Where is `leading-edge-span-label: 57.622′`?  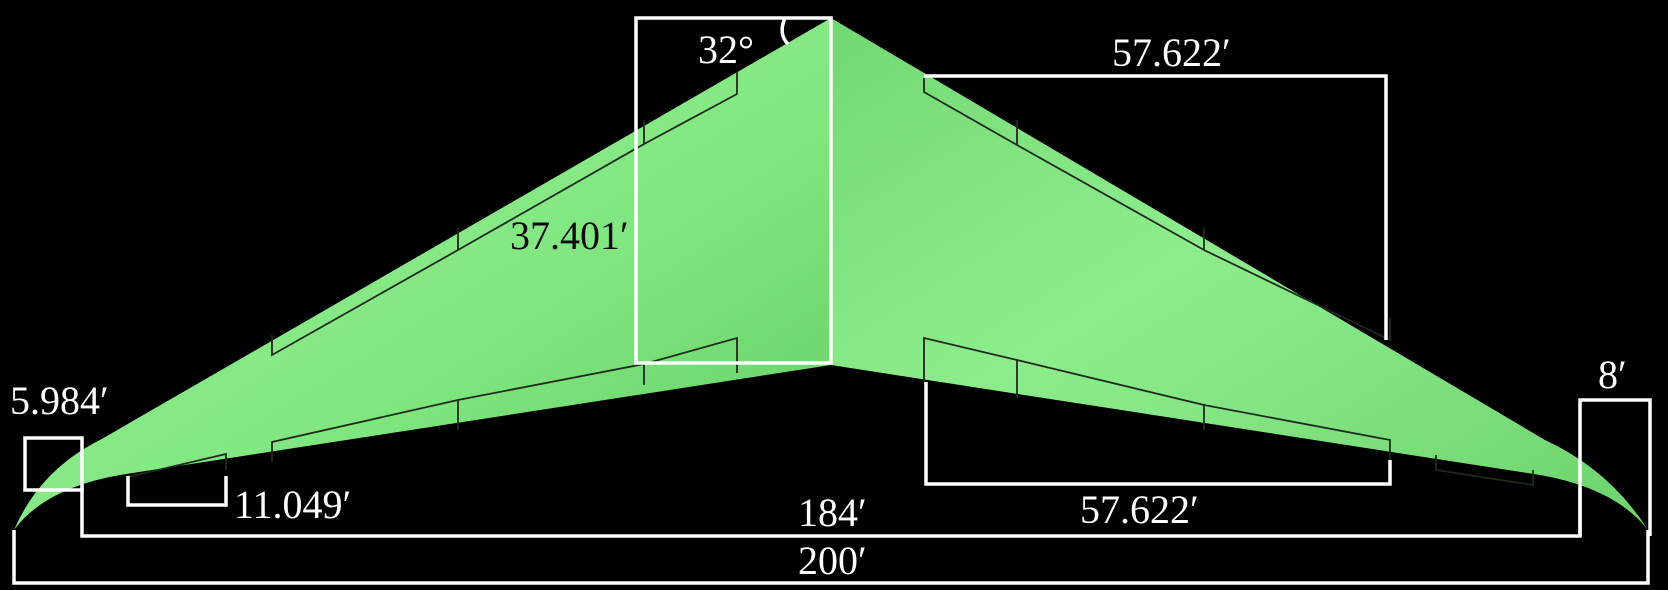 leading-edge-span-label: 57.622′ is located at coordinates (1171, 52).